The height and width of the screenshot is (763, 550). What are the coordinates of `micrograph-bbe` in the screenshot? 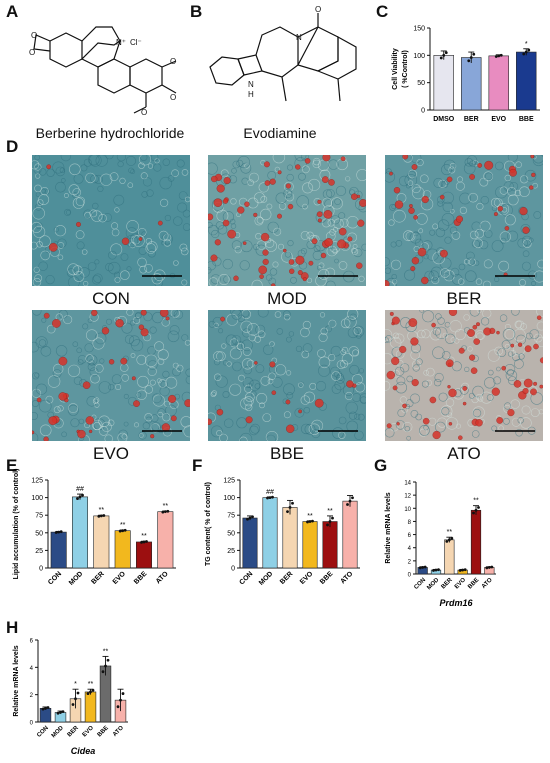 It's located at (287, 375).